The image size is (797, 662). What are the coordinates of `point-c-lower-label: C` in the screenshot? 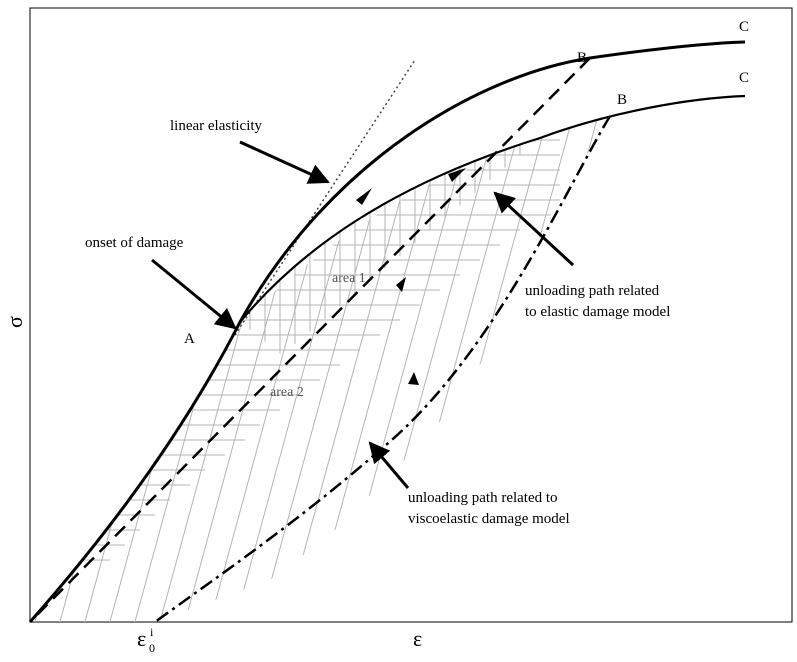 It's located at (744, 78).